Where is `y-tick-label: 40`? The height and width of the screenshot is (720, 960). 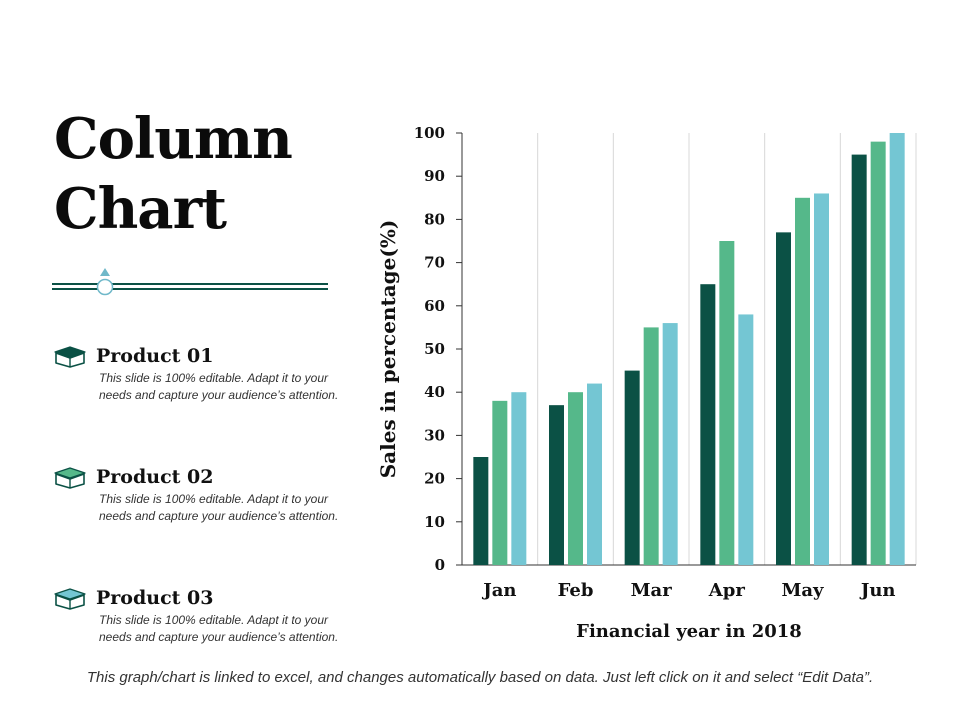 y-tick-label: 40 is located at coordinates (434, 392).